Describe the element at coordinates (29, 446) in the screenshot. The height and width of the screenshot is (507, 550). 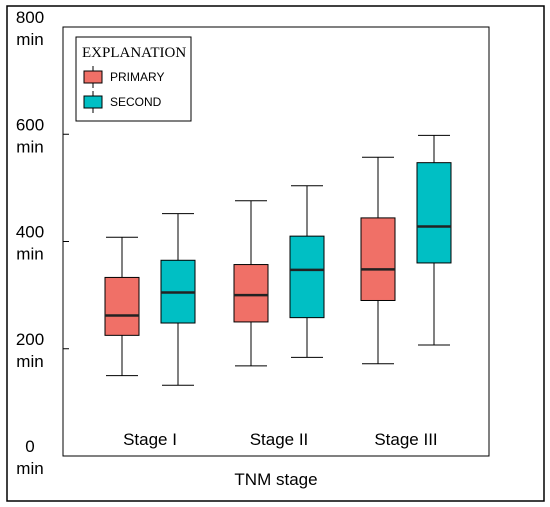
I see `y-tick-label: 0` at that location.